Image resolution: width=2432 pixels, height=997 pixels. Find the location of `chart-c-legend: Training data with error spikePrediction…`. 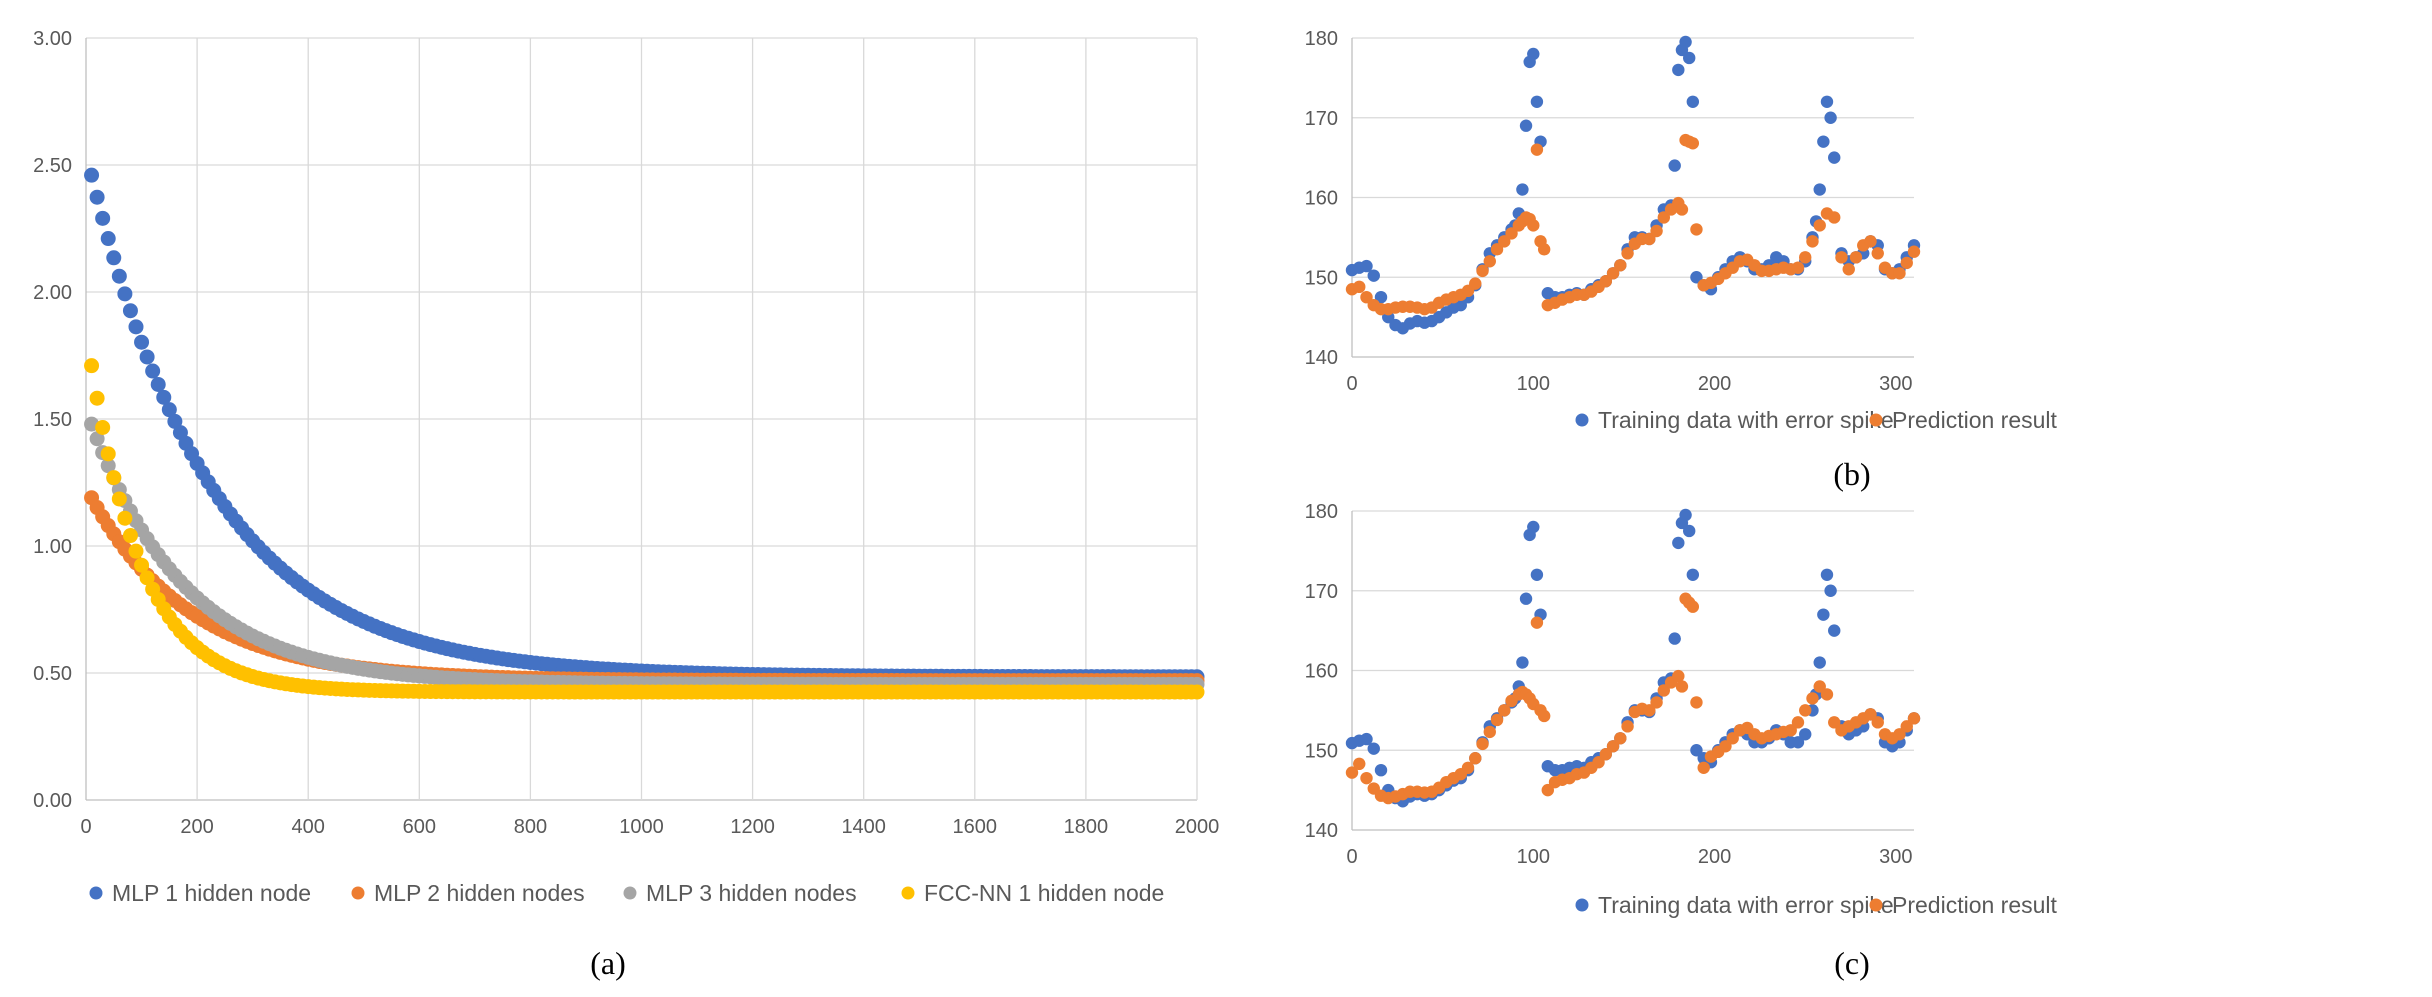

chart-c-legend: Training data with error spikePrediction… is located at coordinates (1816, 905).